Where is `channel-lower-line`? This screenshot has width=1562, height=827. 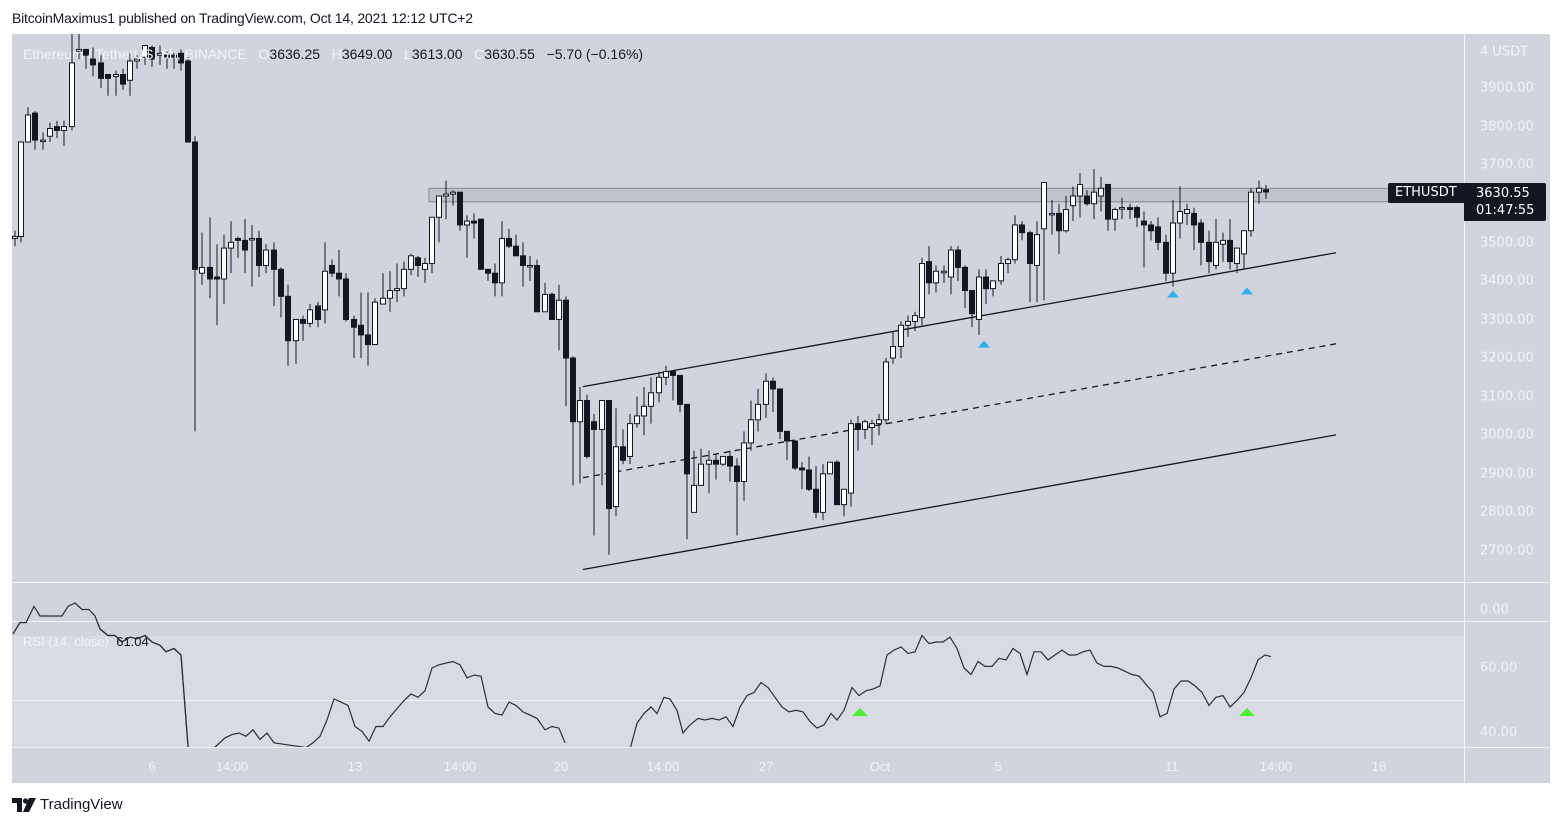 channel-lower-line is located at coordinates (959, 502).